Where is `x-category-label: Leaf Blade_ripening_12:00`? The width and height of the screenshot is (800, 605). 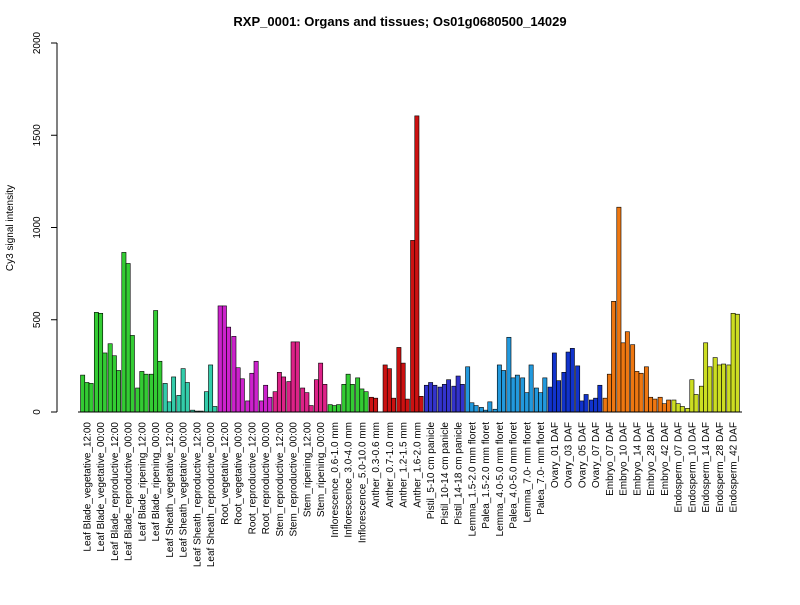 x-category-label: Leaf Blade_ripening_12:00 is located at coordinates (142, 482).